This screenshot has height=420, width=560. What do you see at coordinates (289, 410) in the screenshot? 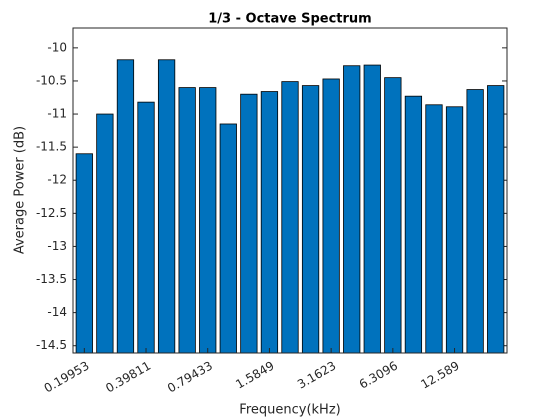
I see `x-axis-label: Frequency(kHz)` at bounding box center [289, 410].